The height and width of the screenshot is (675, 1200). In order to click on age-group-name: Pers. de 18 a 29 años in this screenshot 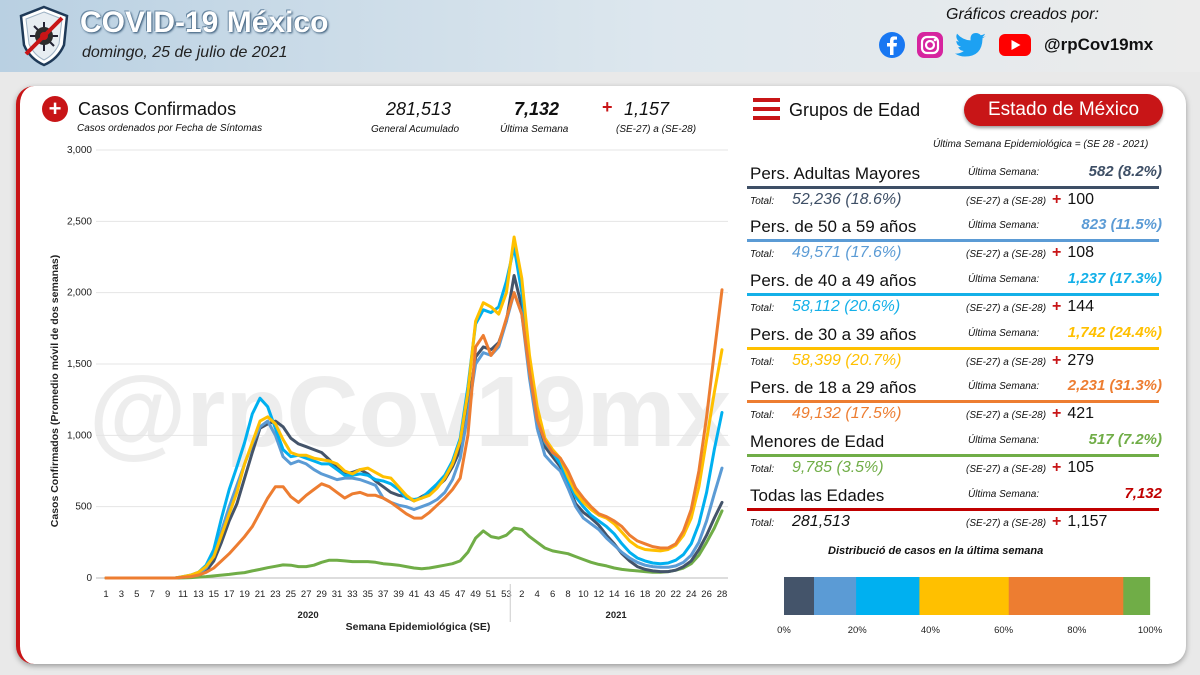, I will do `click(833, 387)`.